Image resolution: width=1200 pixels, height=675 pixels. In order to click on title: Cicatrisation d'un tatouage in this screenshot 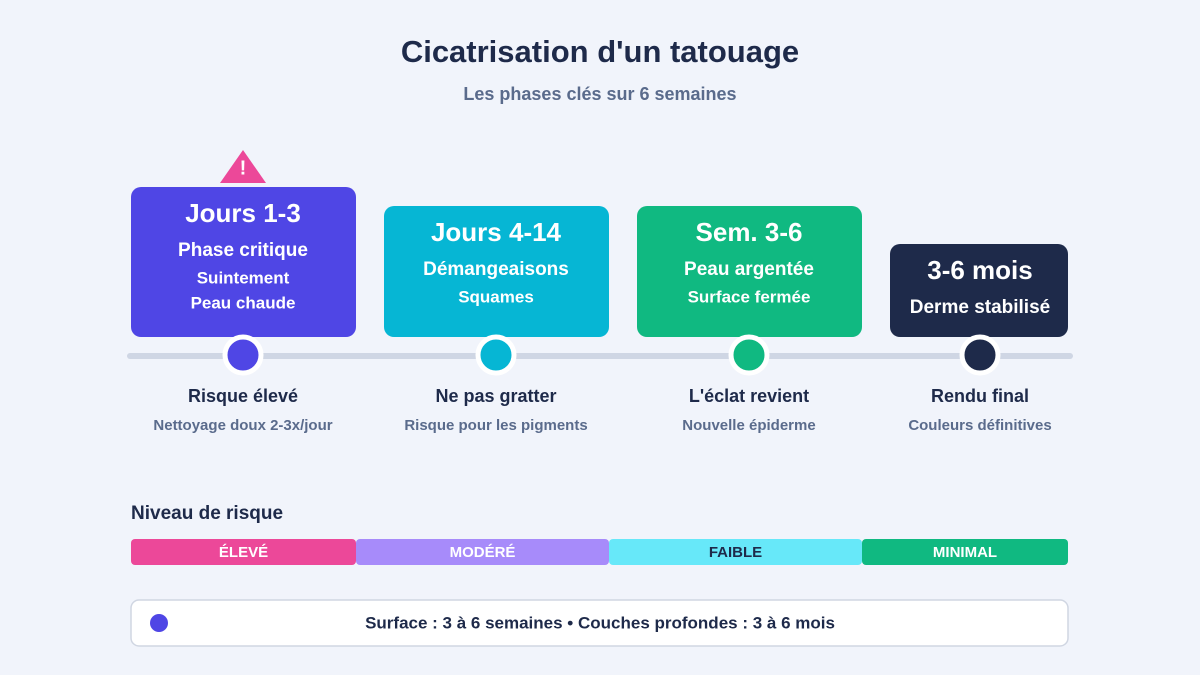, I will do `click(600, 51)`.